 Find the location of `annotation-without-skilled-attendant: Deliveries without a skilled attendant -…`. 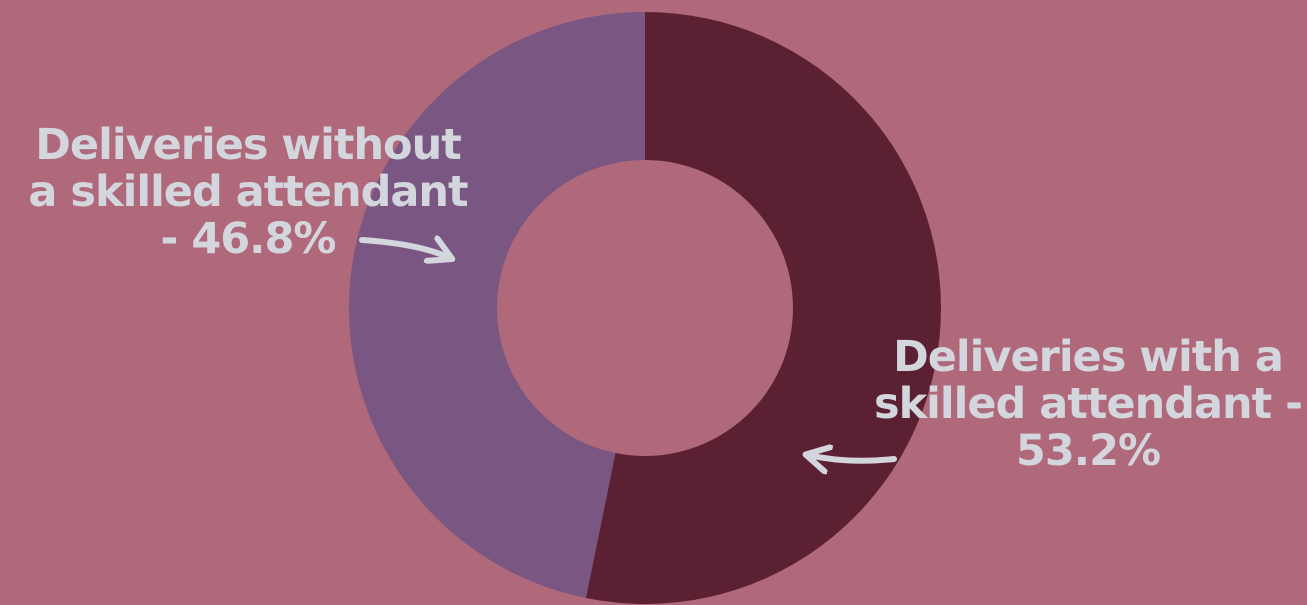

annotation-without-skilled-attendant: Deliveries without a skilled attendant -… is located at coordinates (248, 192).